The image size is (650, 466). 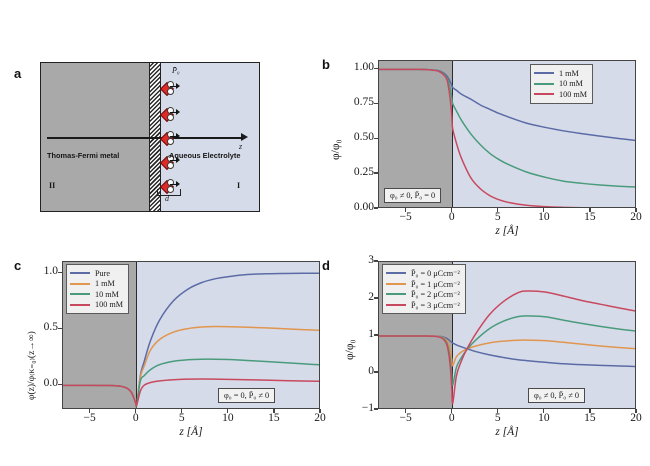 What do you see at coordinates (363, 137) in the screenshot?
I see `y-tick-label: 0.50` at bounding box center [363, 137].